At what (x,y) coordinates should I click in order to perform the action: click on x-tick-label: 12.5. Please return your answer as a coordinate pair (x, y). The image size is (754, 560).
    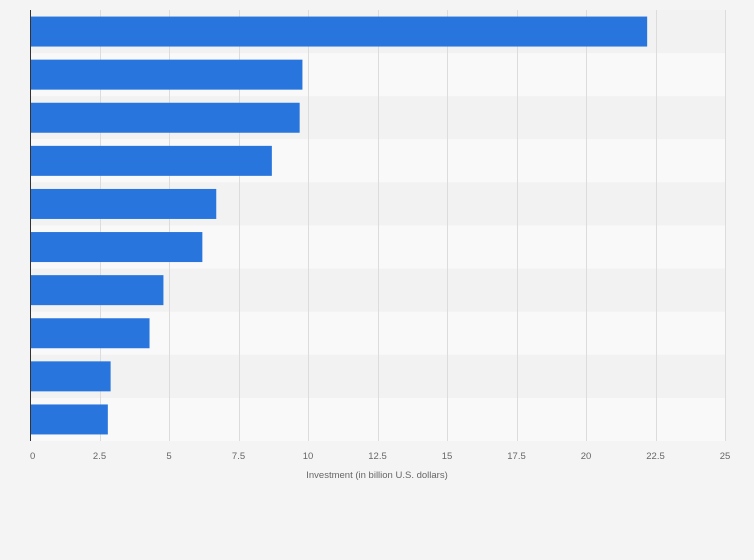
    Looking at the image, I should click on (377, 456).